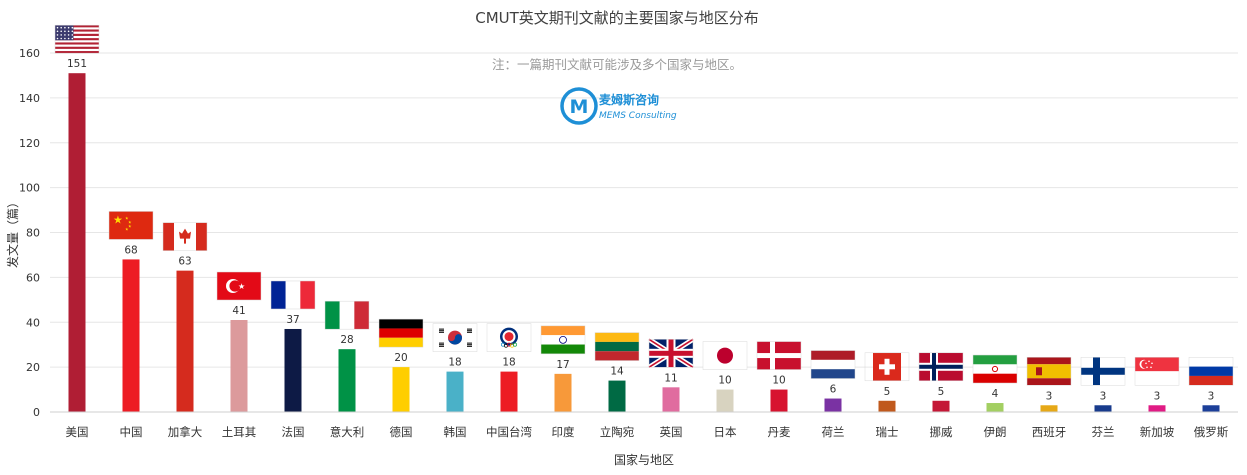  What do you see at coordinates (185, 236) in the screenshot?
I see `canada-flag` at bounding box center [185, 236].